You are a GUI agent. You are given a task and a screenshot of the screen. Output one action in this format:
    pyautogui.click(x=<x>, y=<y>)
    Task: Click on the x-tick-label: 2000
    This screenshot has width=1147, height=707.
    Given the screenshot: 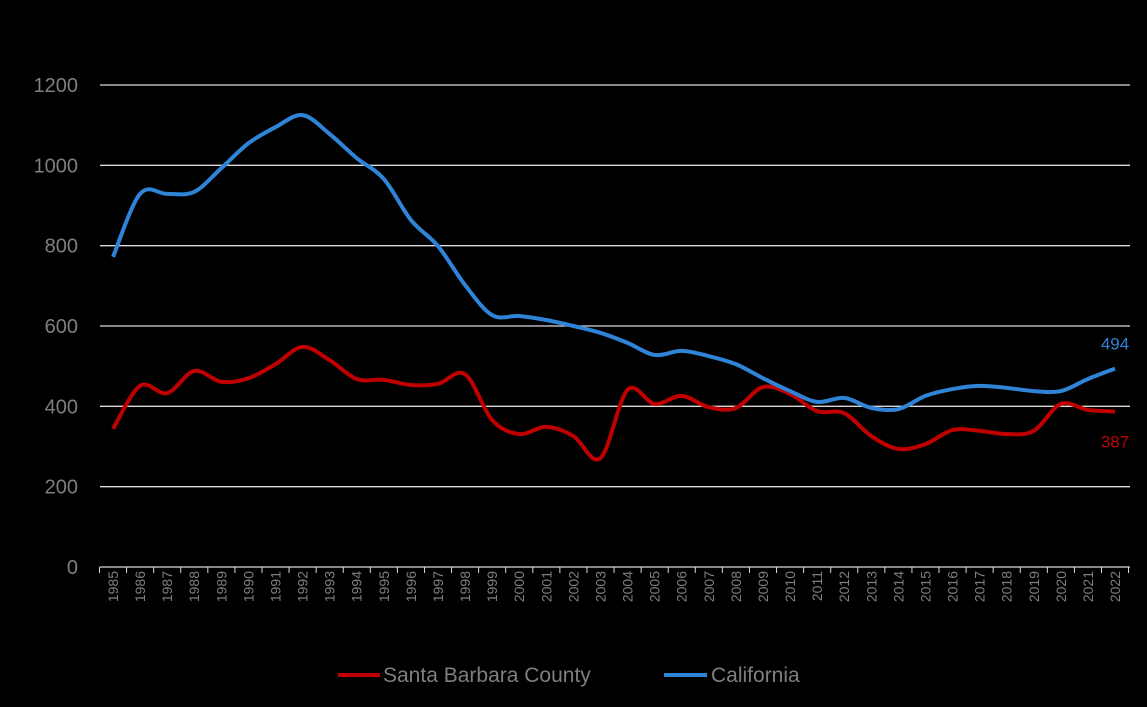 What is the action you would take?
    pyautogui.click(x=519, y=586)
    